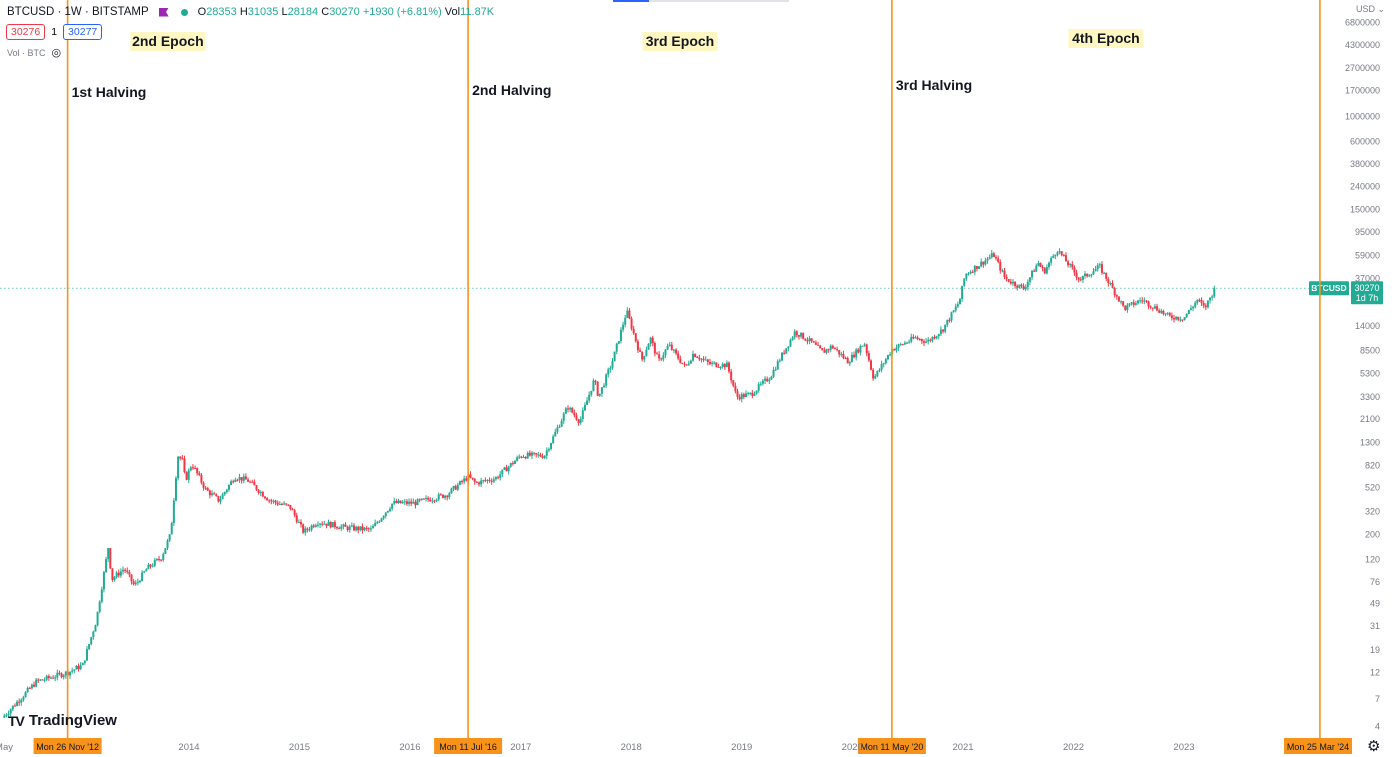 The height and width of the screenshot is (757, 1400). What do you see at coordinates (1374, 746) in the screenshot?
I see `gear-icon: ⚙` at bounding box center [1374, 746].